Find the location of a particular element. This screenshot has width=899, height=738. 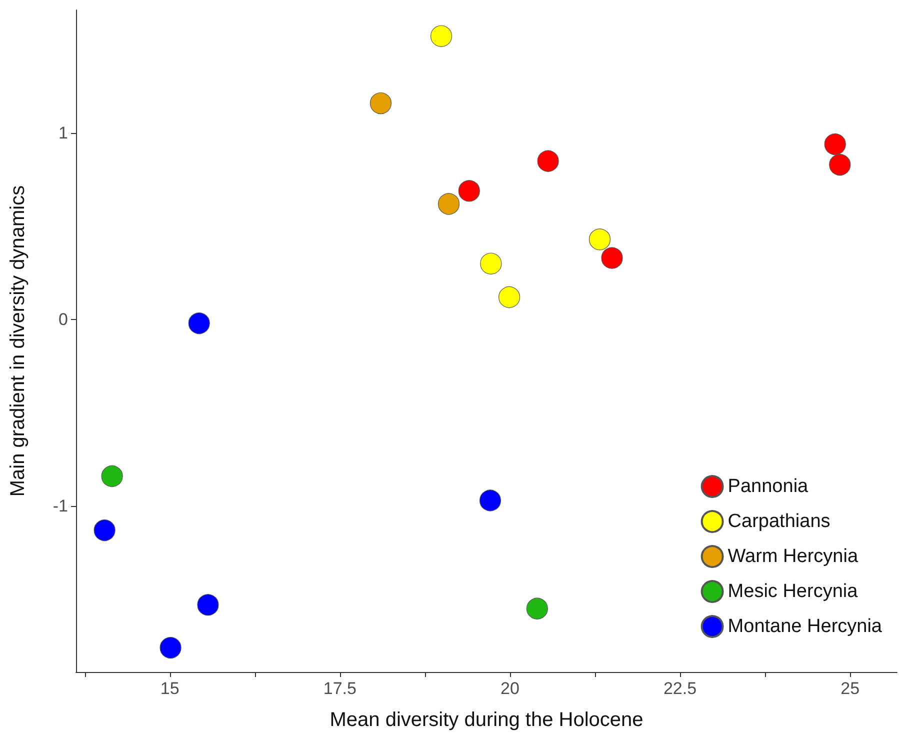

x-tick-label: 22.5 is located at coordinates (680, 688).